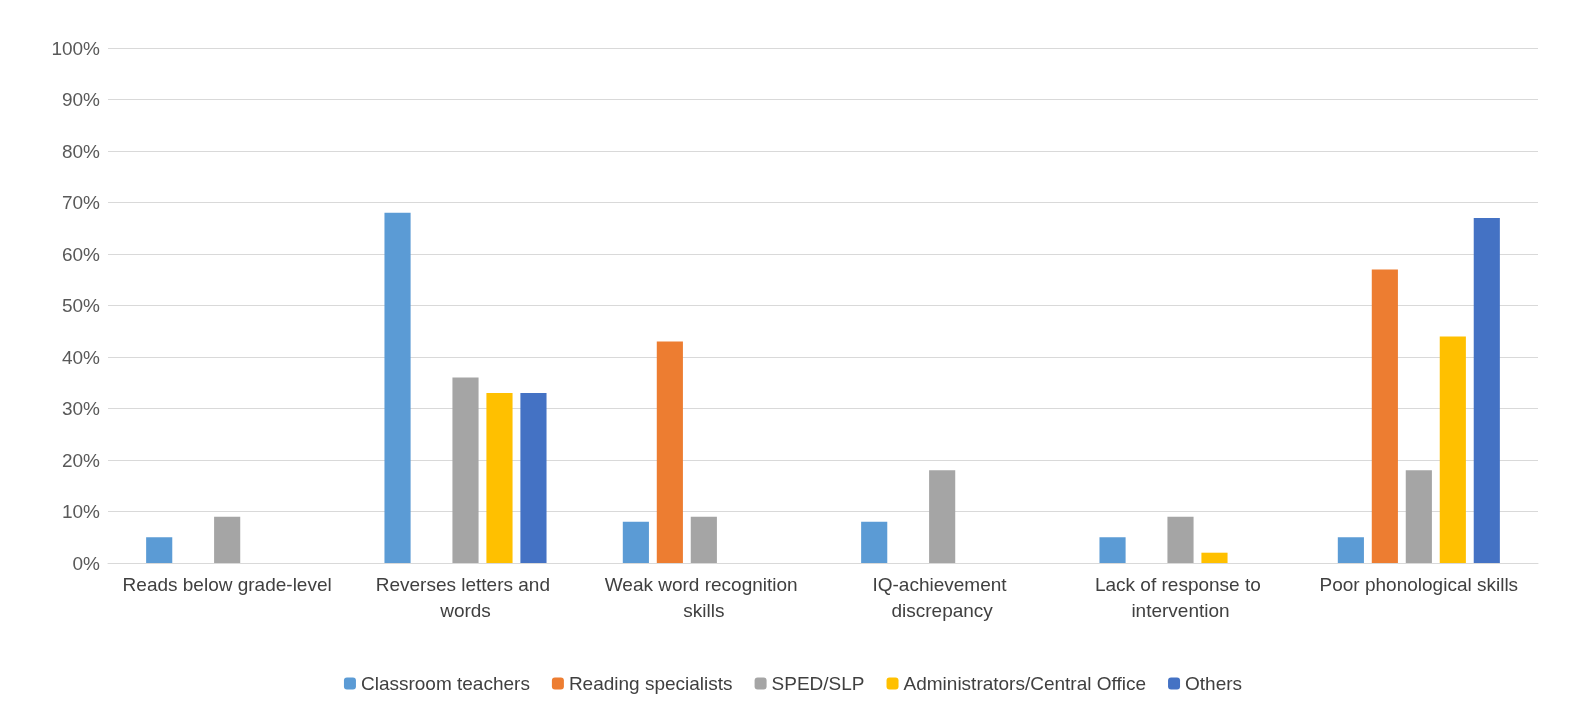  Describe the element at coordinates (818, 683) in the screenshot. I see `legend-label: SPED/SLP` at that location.